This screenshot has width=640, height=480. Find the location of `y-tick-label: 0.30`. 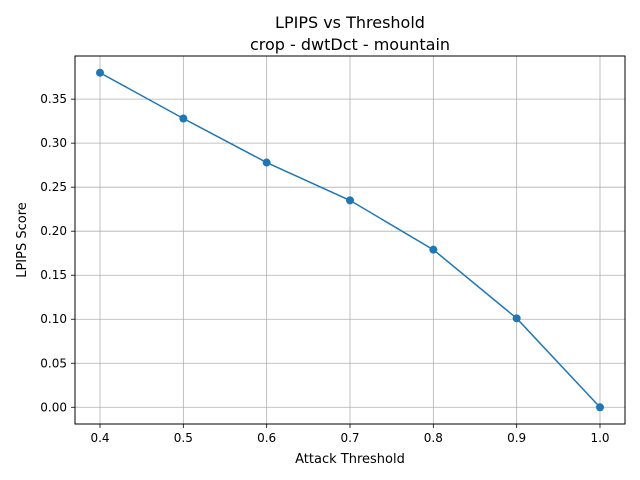

y-tick-label: 0.30 is located at coordinates (53, 143).